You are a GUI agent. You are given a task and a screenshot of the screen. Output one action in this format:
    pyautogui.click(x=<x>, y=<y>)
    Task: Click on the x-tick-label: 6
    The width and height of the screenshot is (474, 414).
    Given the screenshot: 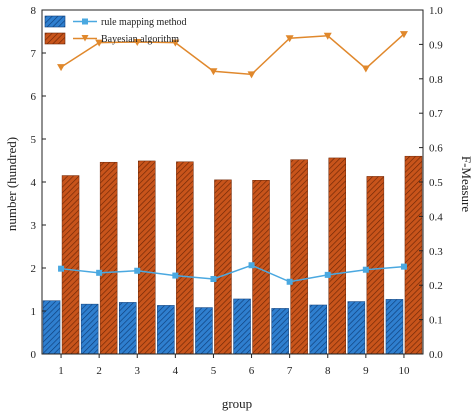 What is the action you would take?
    pyautogui.click(x=252, y=371)
    